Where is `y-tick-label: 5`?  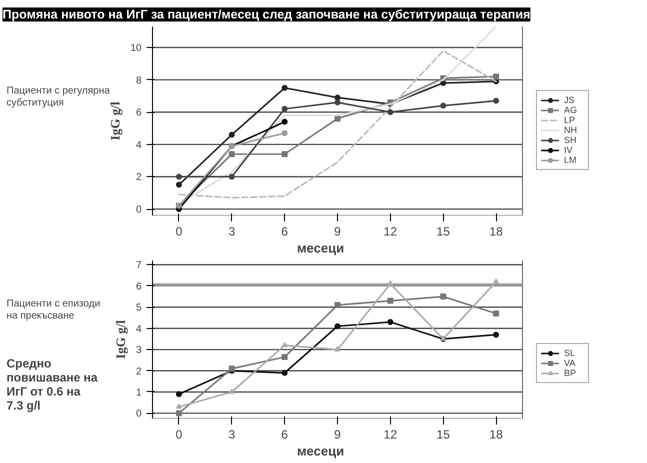 y-tick-label: 5 is located at coordinates (139, 308).